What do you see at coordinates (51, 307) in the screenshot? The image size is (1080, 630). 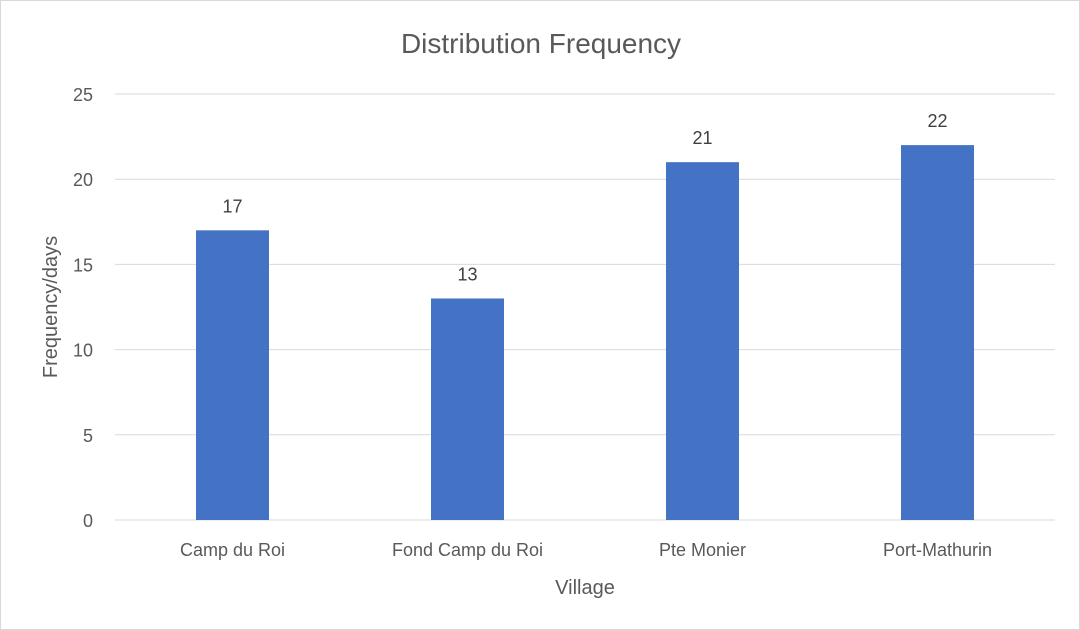 I see `y-axis-title: Frequency/days` at bounding box center [51, 307].